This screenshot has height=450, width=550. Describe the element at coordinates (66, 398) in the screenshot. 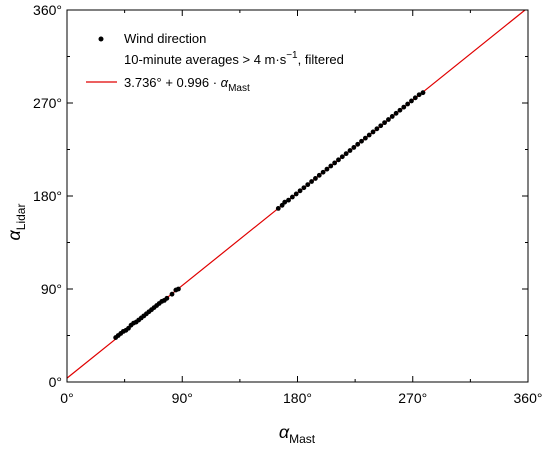

I see `x-tick-label: 0°` at that location.